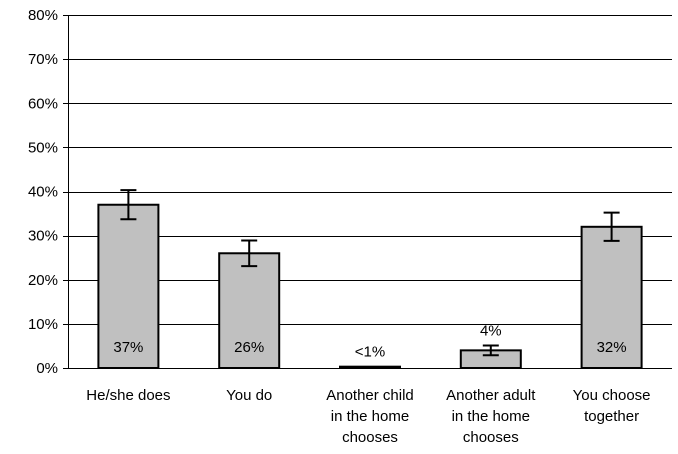  Describe the element at coordinates (612, 347) in the screenshot. I see `data-label: 32%` at that location.